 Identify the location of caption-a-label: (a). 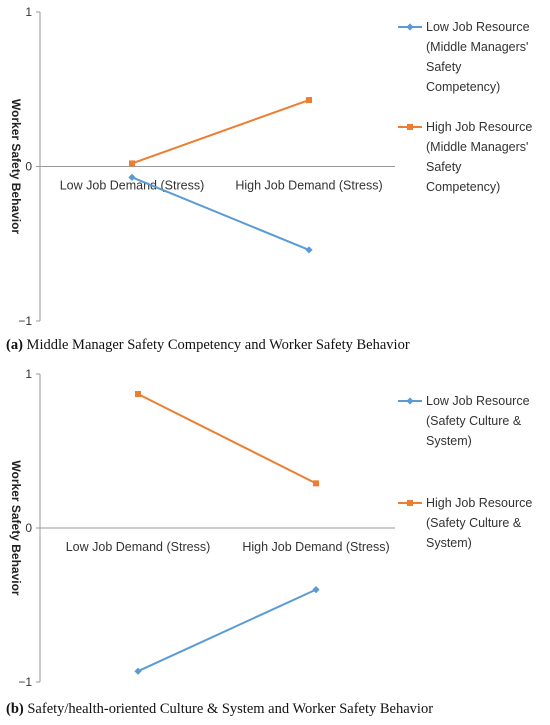
(14, 345).